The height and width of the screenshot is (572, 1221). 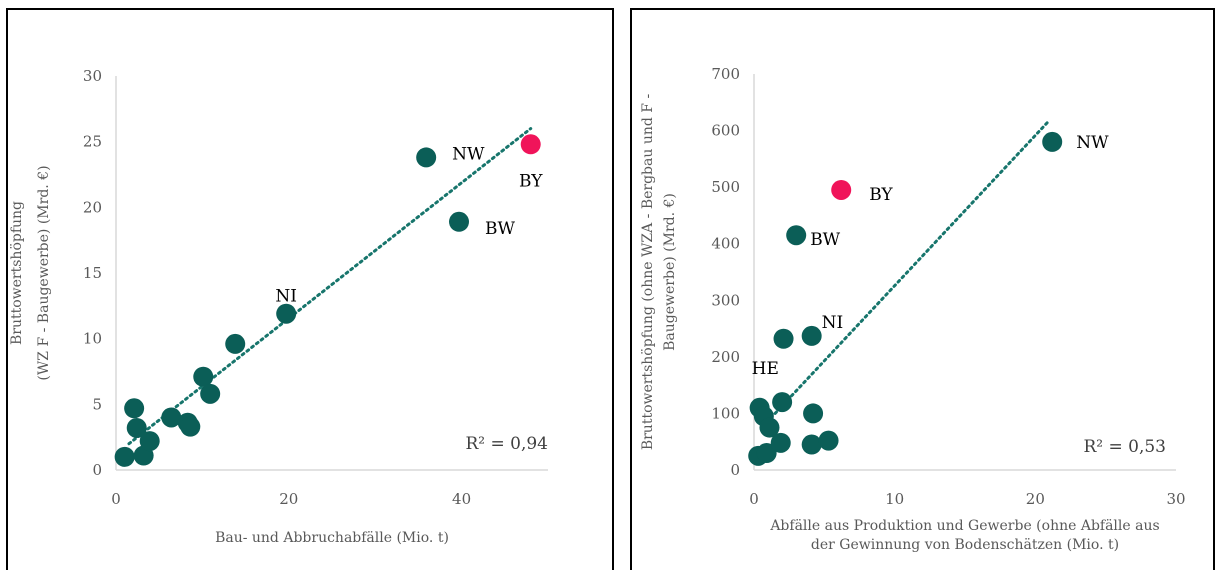 What do you see at coordinates (332, 538) in the screenshot?
I see `x-axis-title: Bau- und Abbruchabfälle (Mio. t)` at bounding box center [332, 538].